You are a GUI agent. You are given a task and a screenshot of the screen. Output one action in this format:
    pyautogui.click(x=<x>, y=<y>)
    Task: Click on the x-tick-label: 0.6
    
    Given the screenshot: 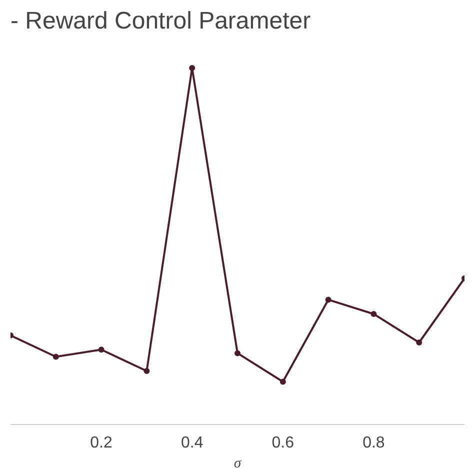 What is the action you would take?
    pyautogui.click(x=283, y=443)
    